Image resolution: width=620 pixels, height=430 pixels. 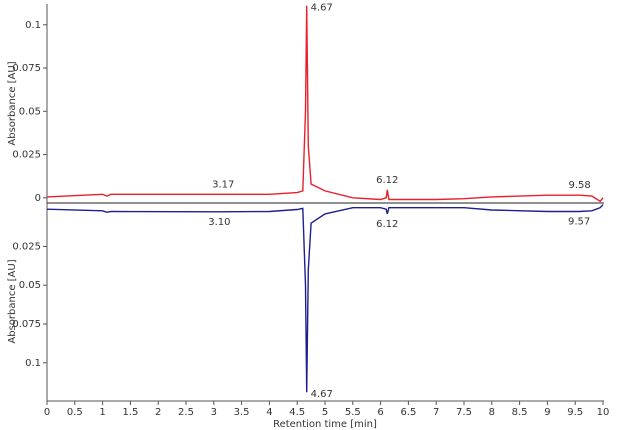 I want to click on x-tick-label: 9, so click(x=547, y=412).